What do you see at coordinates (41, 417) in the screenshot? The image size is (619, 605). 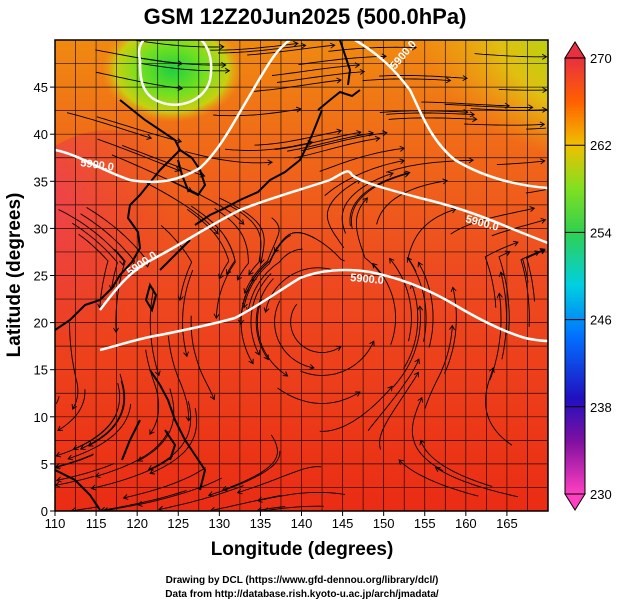 I see `lat-tick-label: 10` at bounding box center [41, 417].